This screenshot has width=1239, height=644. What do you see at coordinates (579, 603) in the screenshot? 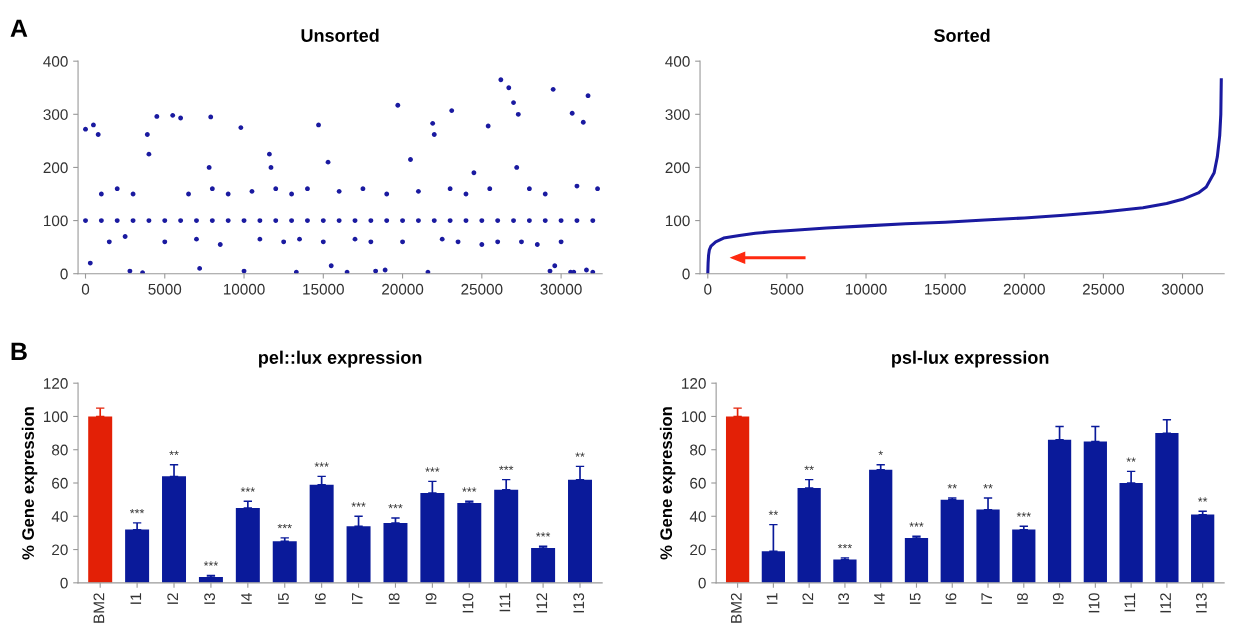
I see `x-tick-label: I13` at bounding box center [579, 603].